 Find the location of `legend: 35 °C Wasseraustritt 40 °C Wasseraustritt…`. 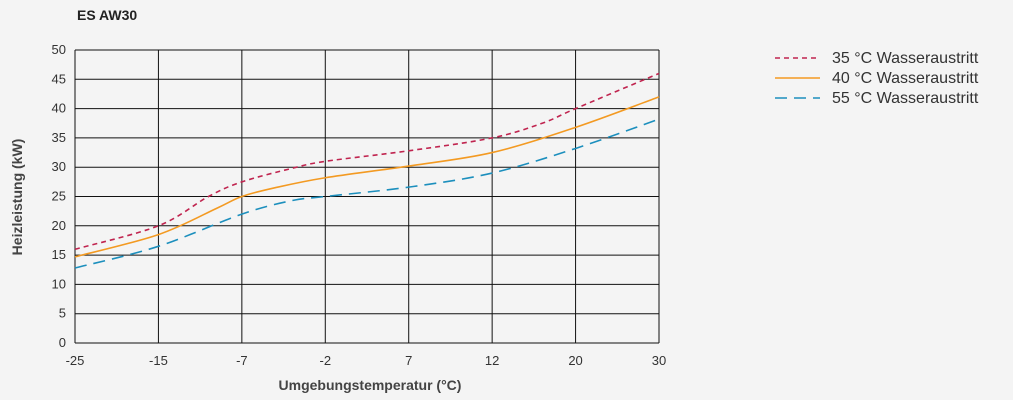

legend: 35 °C Wasseraustritt 40 °C Wasseraustritt… is located at coordinates (877, 78).